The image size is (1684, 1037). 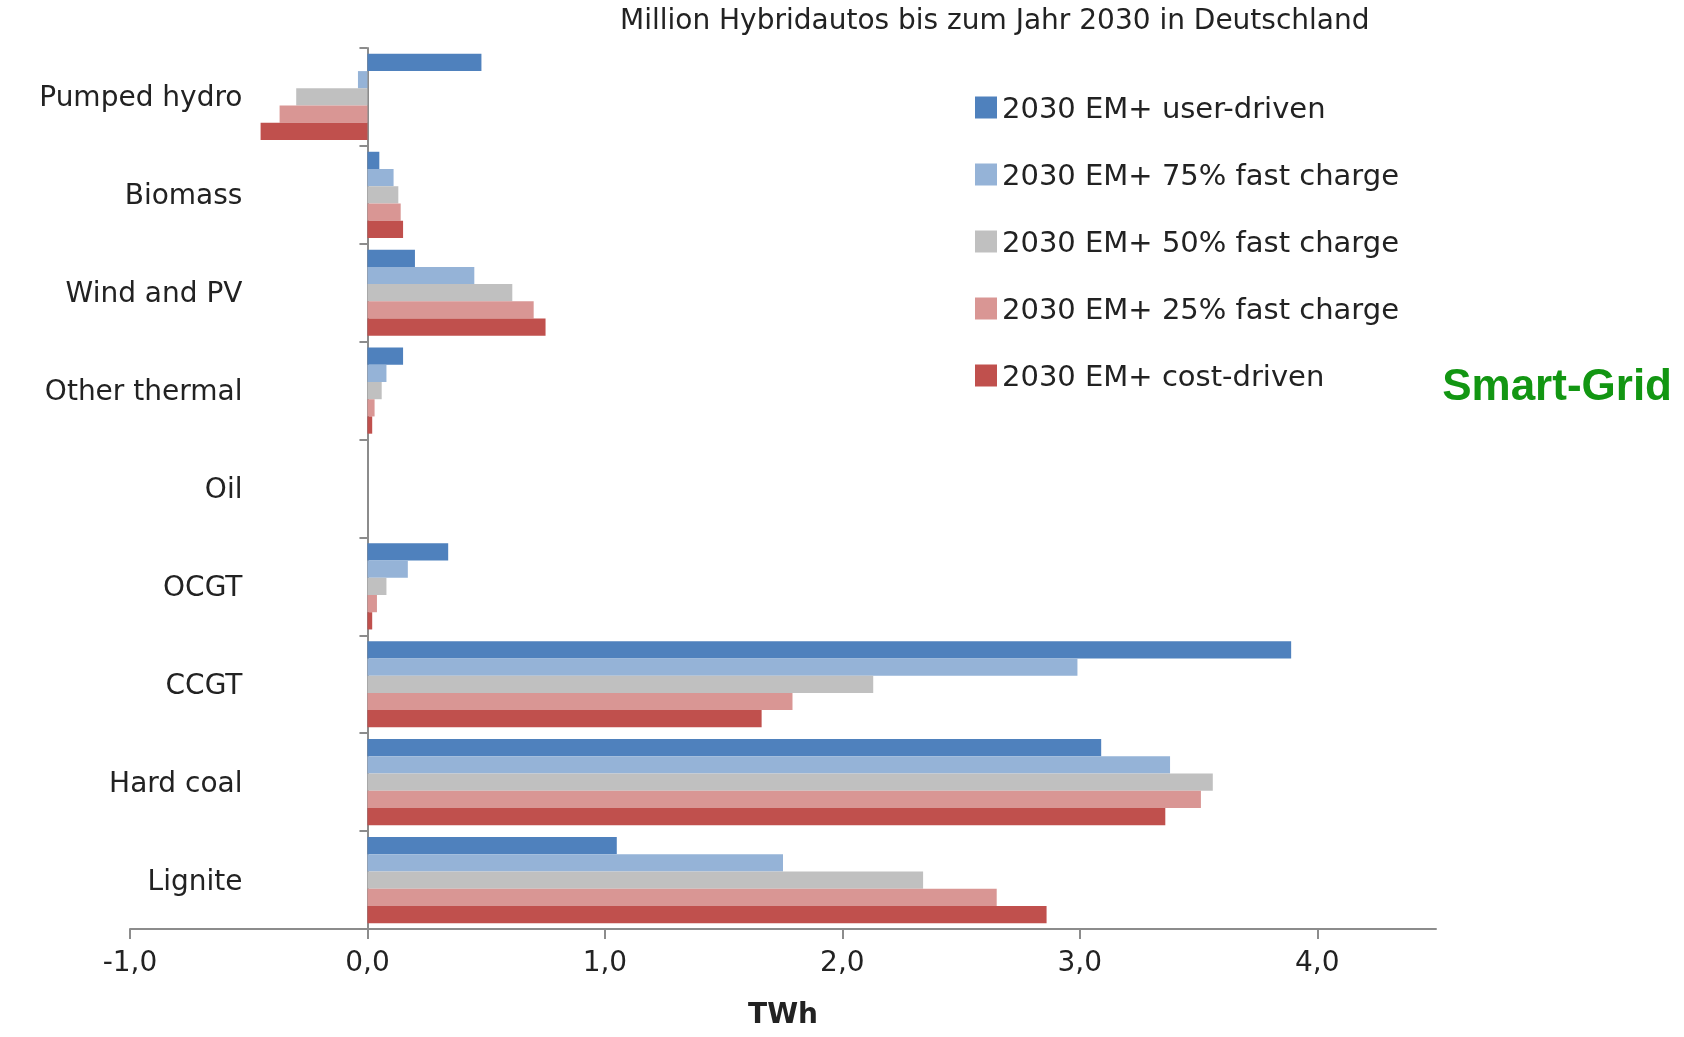 I want to click on y-tick-label: Biomass, so click(x=183, y=195).